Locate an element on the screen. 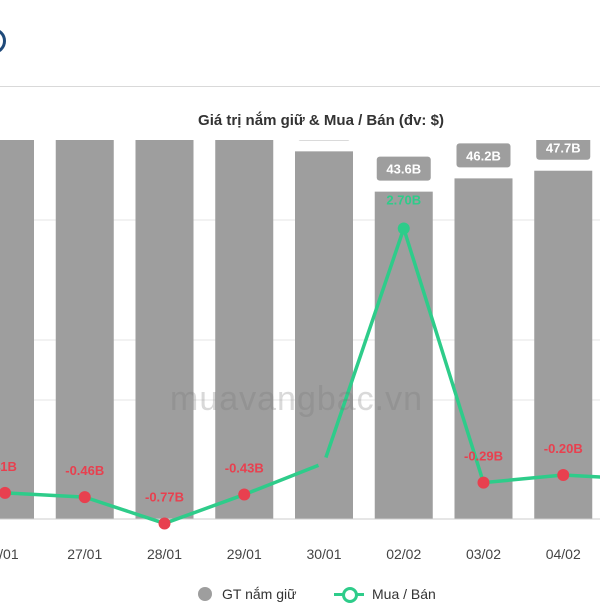 The width and height of the screenshot is (600, 603). x-tick-label: 29/01 is located at coordinates (244, 554).